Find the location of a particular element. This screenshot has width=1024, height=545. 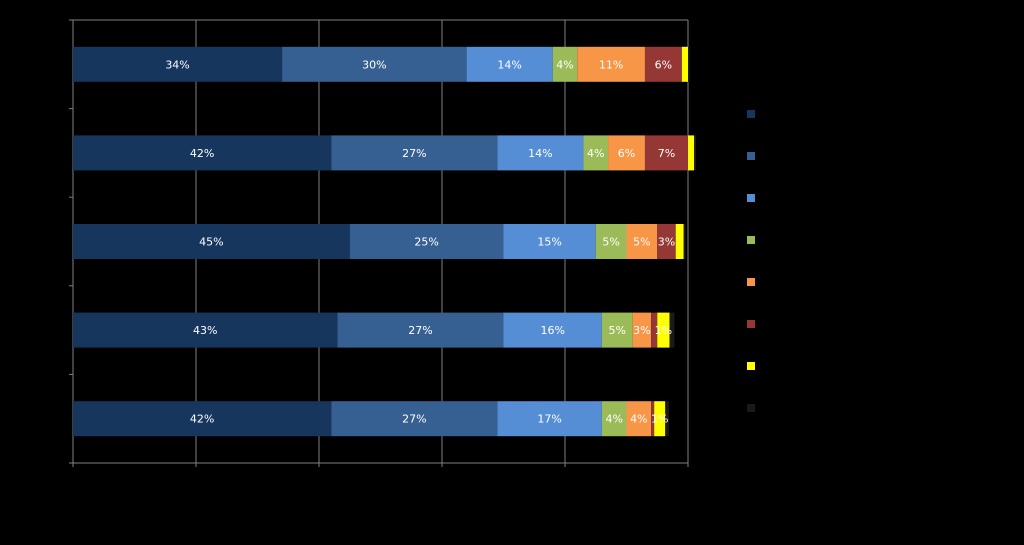

bar-data-label: 7% is located at coordinates (666, 153).